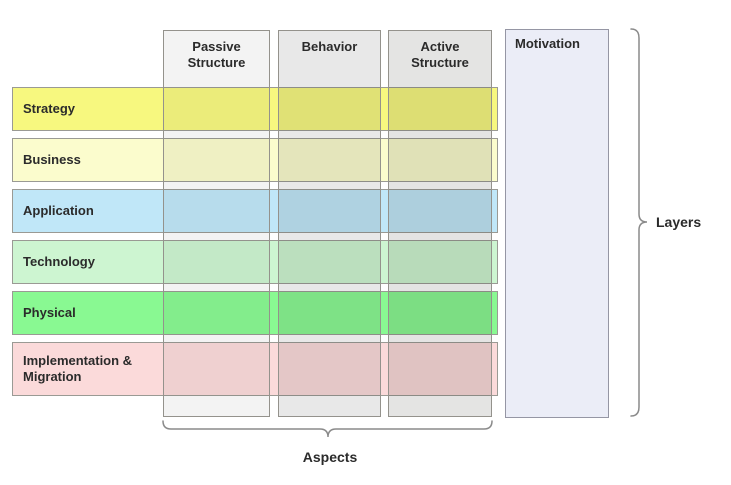 The height and width of the screenshot is (485, 731). Describe the element at coordinates (52, 159) in the screenshot. I see `layer-label-business: Business` at that location.